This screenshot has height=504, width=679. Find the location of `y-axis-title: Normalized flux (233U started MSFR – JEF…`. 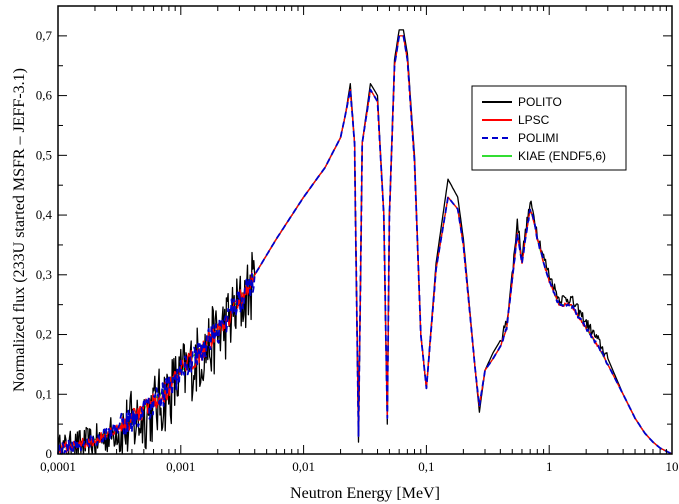

y-axis-title: Normalized flux (233U started MSFR – JEF… is located at coordinates (19, 230).